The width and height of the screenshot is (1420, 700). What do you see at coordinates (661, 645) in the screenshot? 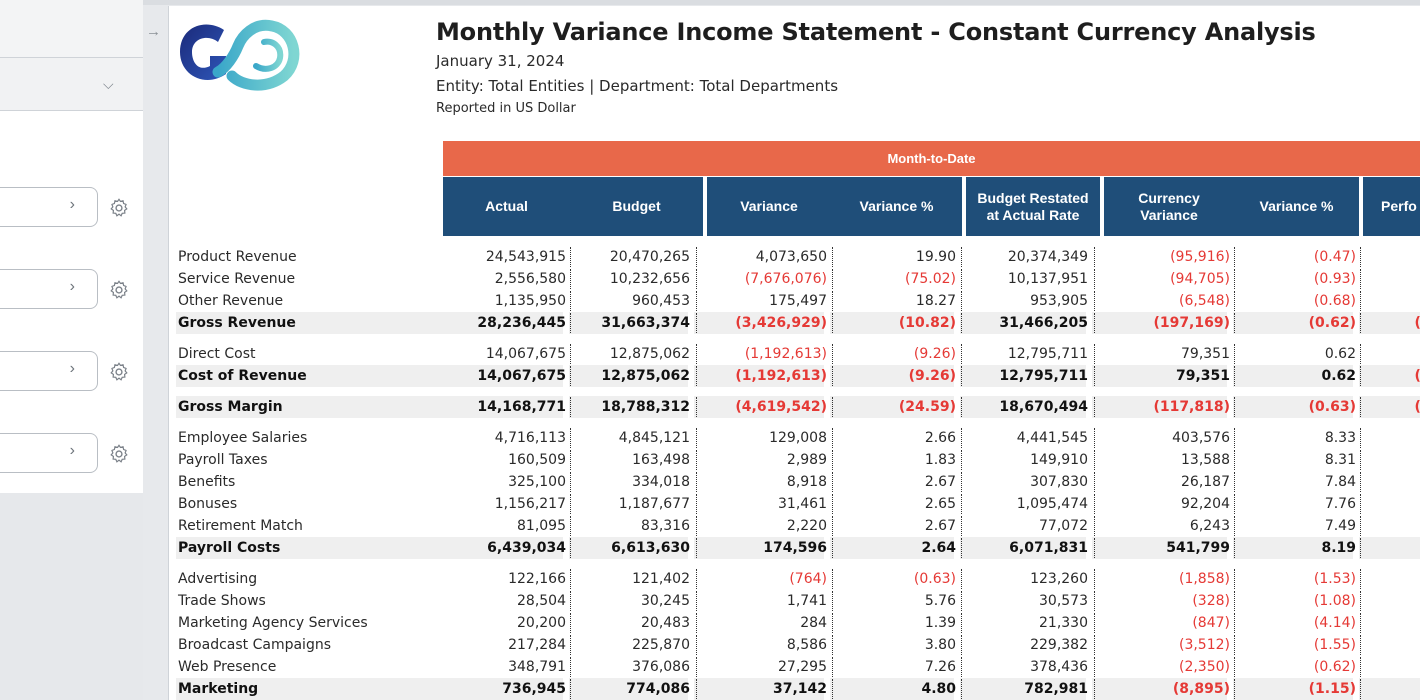
I see `value-cell: 225,870` at bounding box center [661, 645].